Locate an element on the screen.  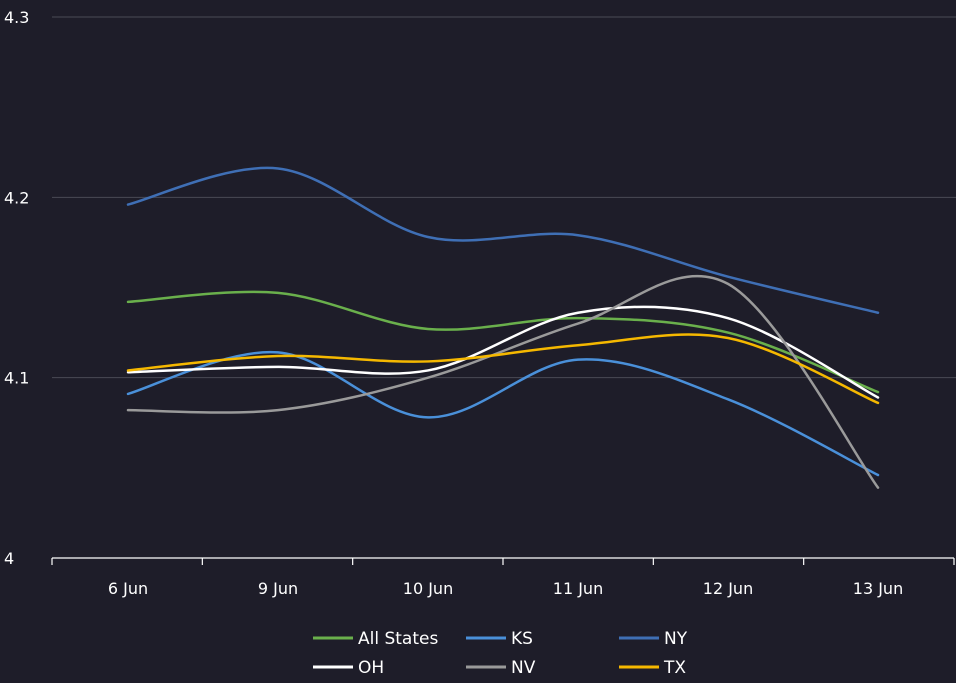
x-tick-label: 9 Jun is located at coordinates (278, 588).